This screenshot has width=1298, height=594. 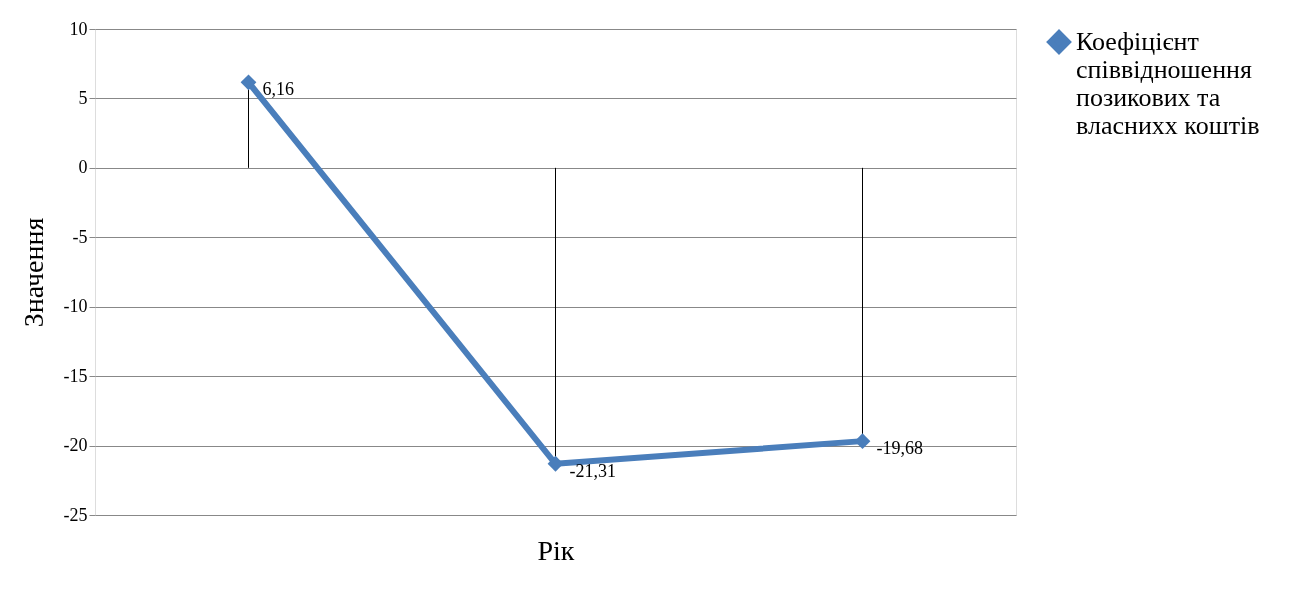 What do you see at coordinates (75, 445) in the screenshot?
I see `y-tick-label: -20` at bounding box center [75, 445].